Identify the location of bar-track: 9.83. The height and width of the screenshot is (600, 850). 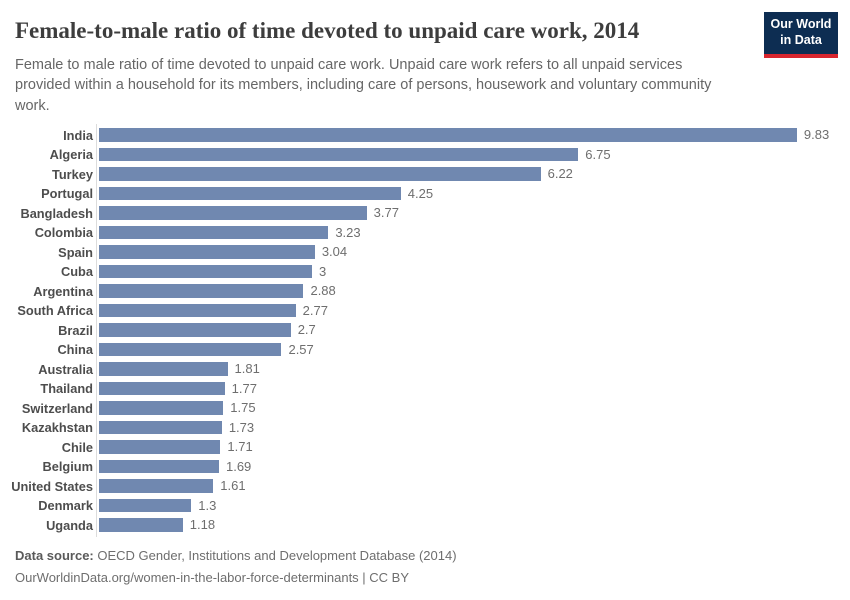
(471, 135).